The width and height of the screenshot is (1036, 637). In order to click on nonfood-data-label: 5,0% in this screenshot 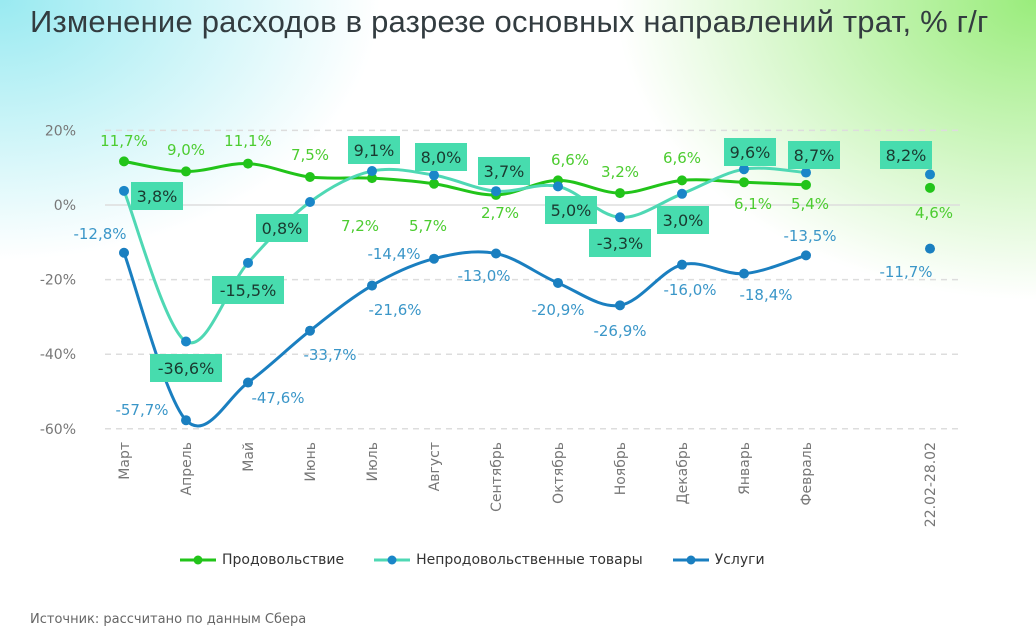, I will do `click(571, 210)`.